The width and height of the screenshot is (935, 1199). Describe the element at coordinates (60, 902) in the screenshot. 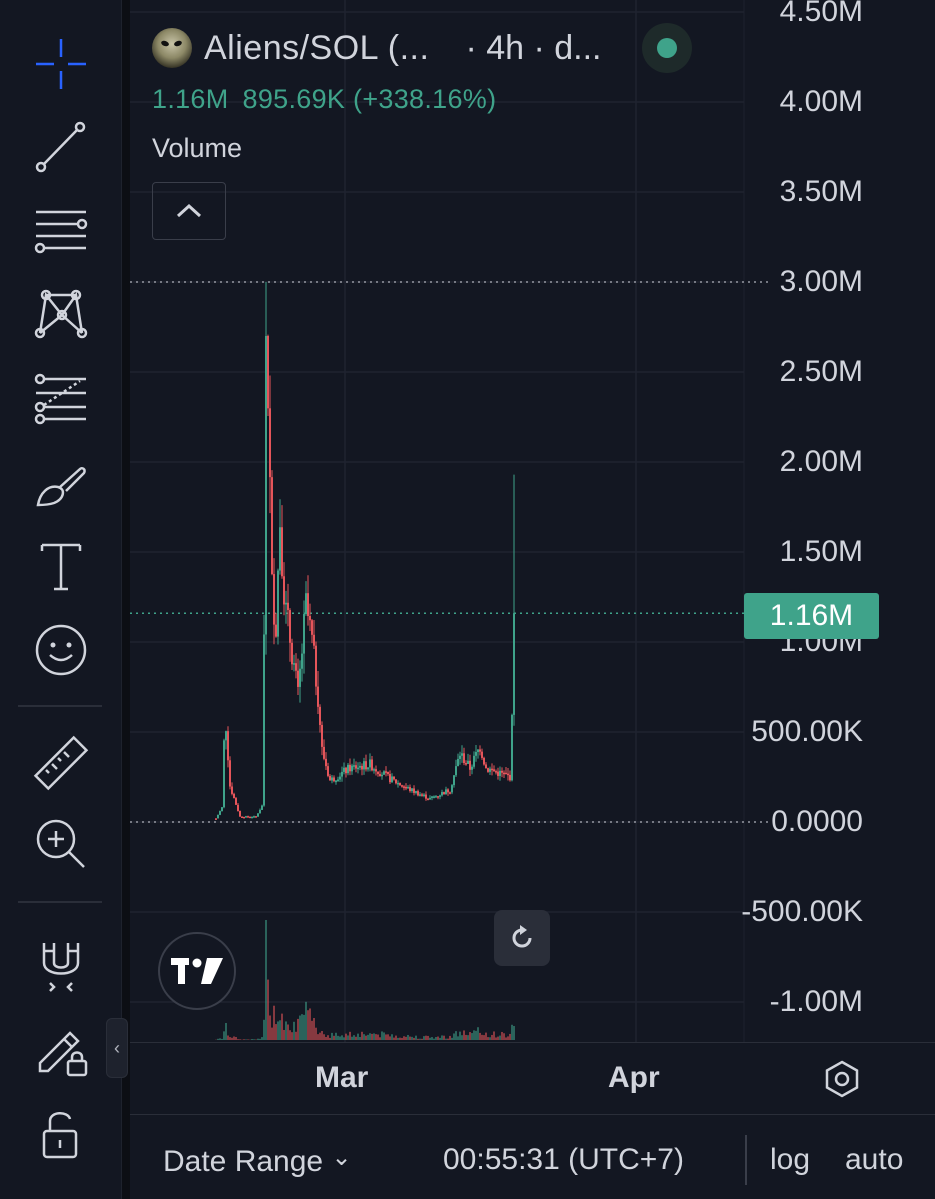

I see `toolbar-divider` at that location.